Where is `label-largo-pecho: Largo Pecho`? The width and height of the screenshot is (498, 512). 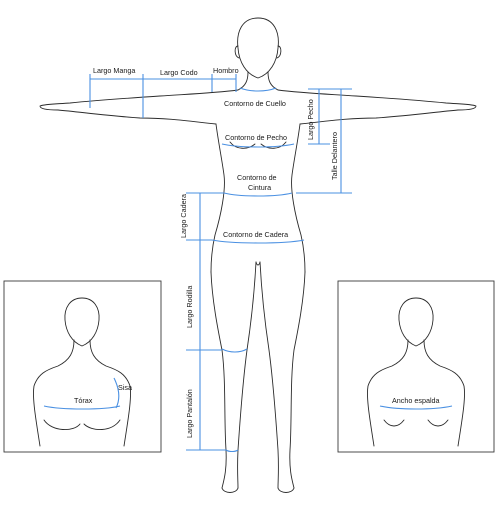
label-largo-pecho: Largo Pecho is located at coordinates (310, 119).